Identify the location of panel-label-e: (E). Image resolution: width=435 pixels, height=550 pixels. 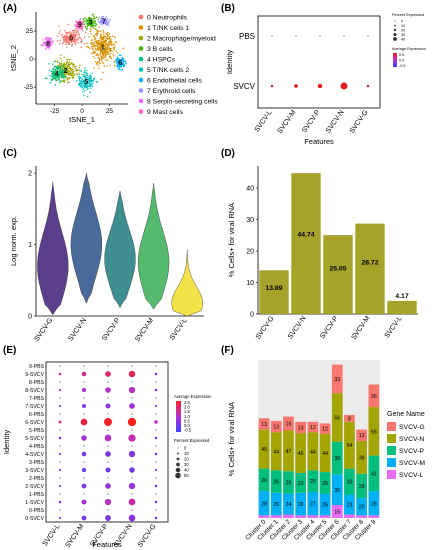
(9, 350).